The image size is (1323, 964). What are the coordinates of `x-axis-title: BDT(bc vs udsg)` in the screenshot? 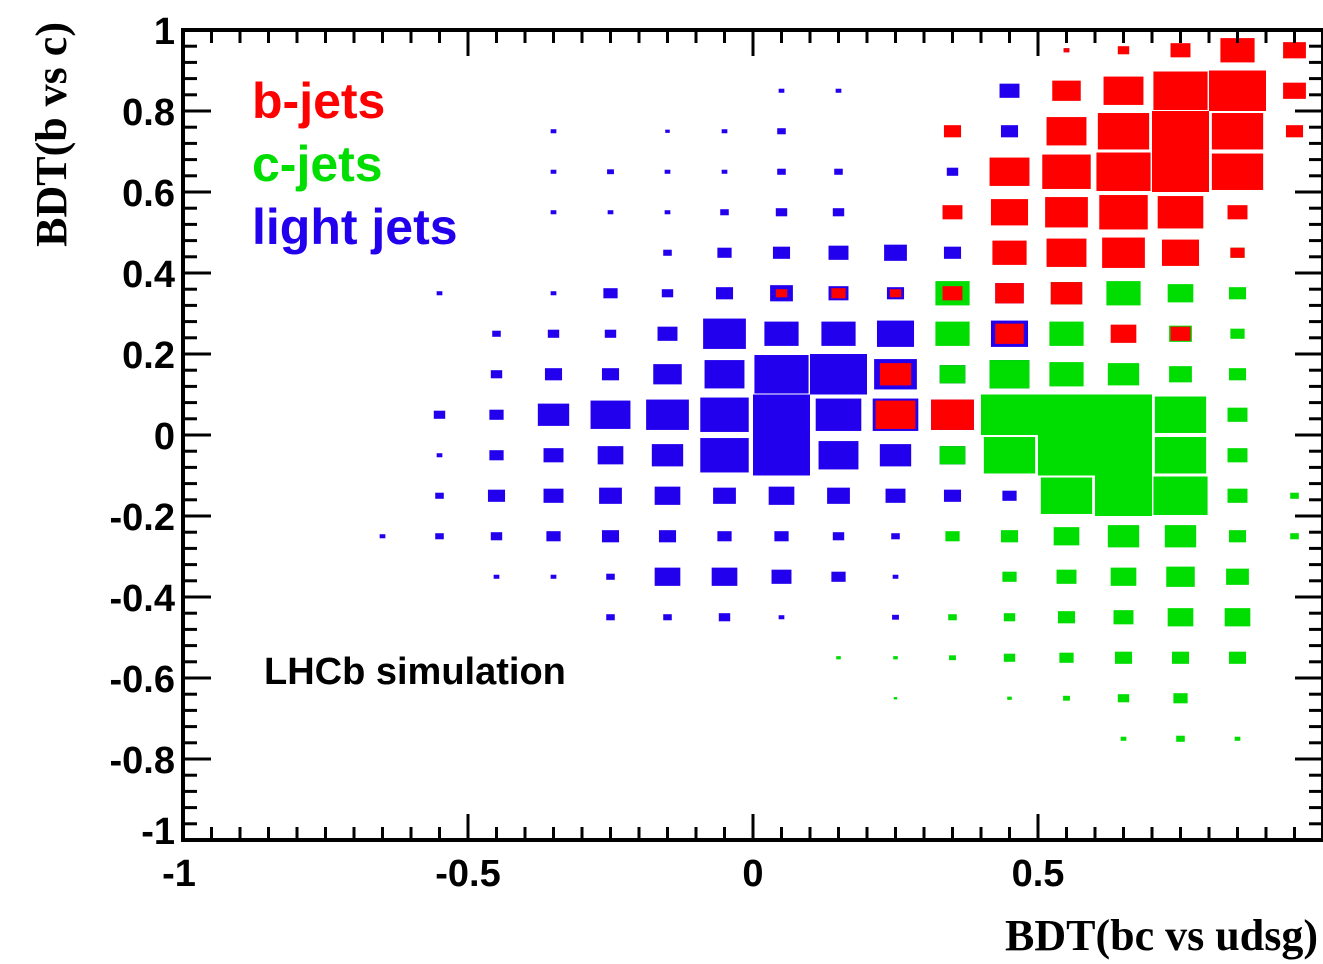 It's located at (1161, 935).